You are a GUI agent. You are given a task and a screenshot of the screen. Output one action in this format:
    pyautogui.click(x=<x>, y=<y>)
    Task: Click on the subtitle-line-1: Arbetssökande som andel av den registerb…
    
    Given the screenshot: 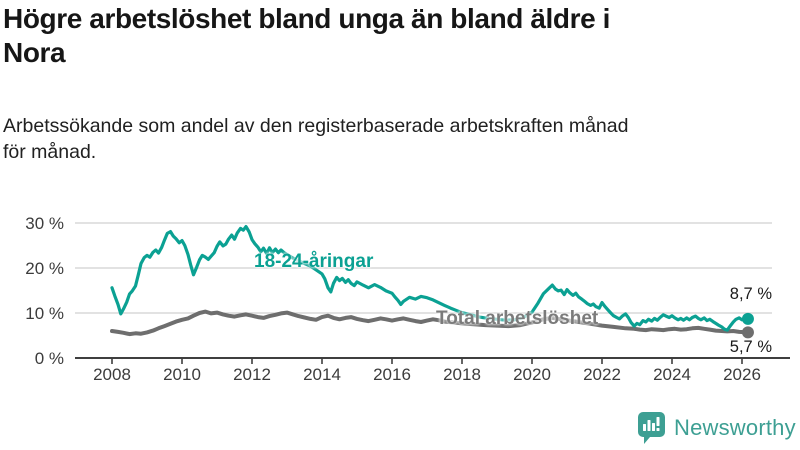 What is the action you would take?
    pyautogui.click(x=316, y=126)
    